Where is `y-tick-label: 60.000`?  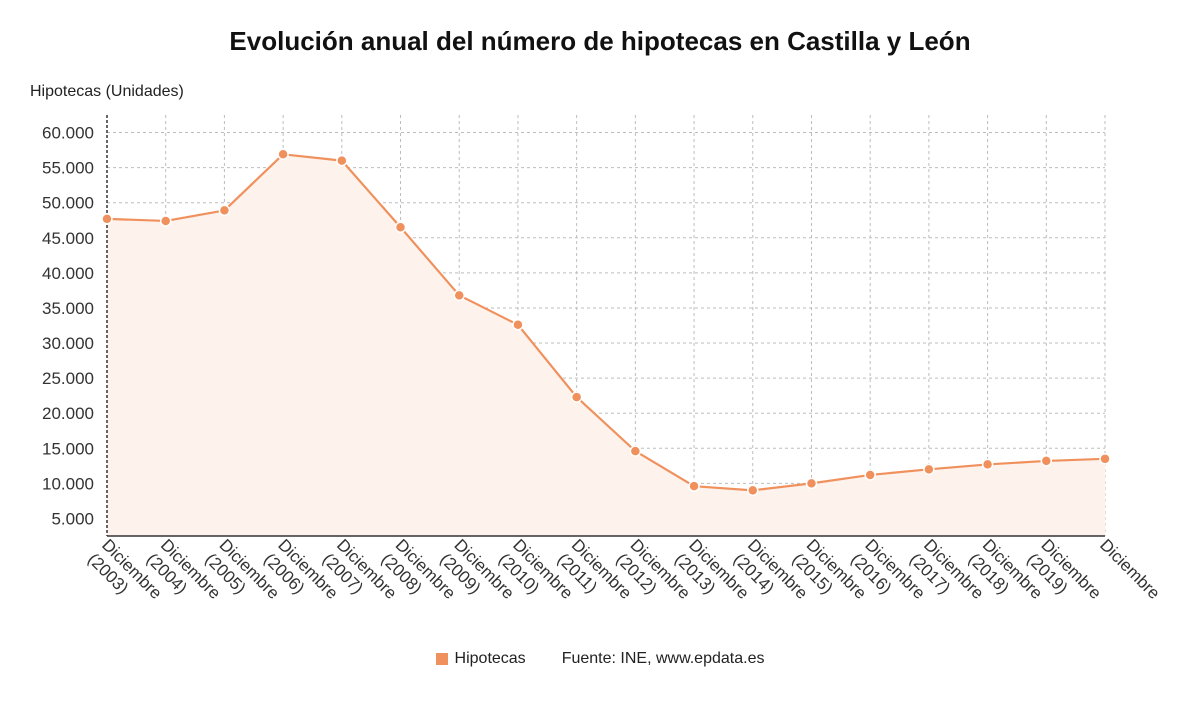
y-tick-label: 60.000 is located at coordinates (68, 133).